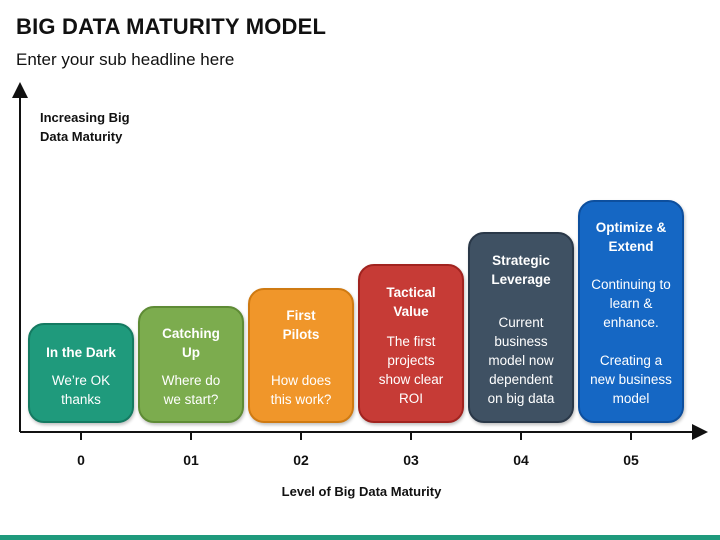  Describe the element at coordinates (81, 460) in the screenshot. I see `level-label-0: 0` at that location.